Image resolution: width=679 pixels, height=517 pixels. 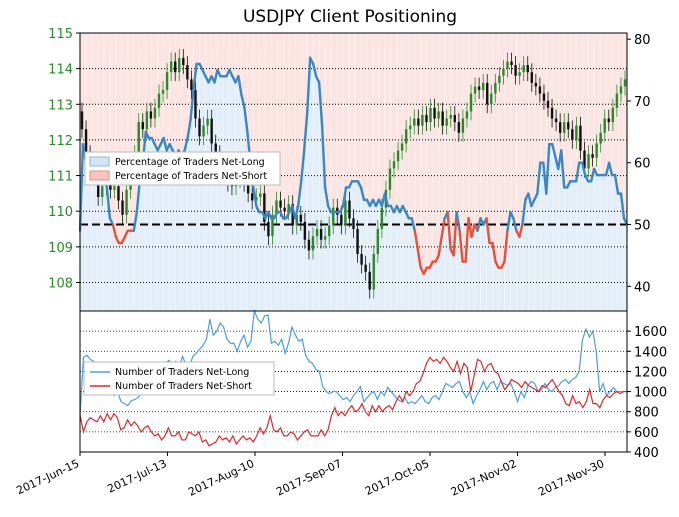 What do you see at coordinates (221, 478) in the screenshot?
I see `x-tick-label: 2017-Aug-10` at bounding box center [221, 478].